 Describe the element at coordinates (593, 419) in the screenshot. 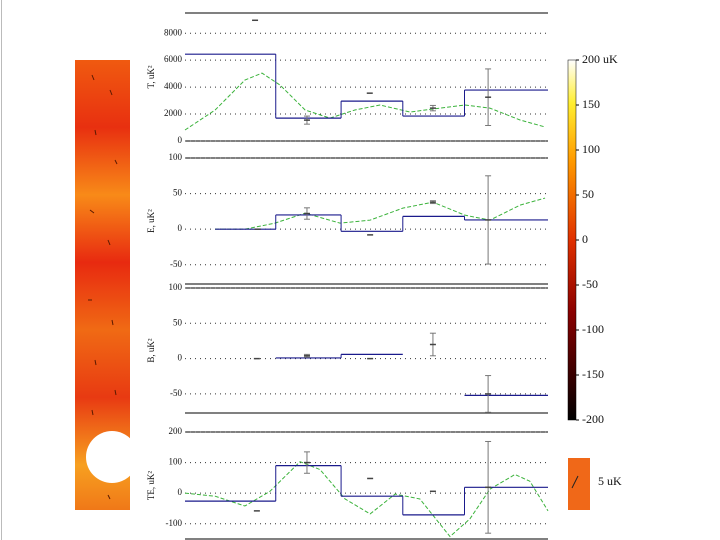

I see `colorbar-label: -200` at that location.